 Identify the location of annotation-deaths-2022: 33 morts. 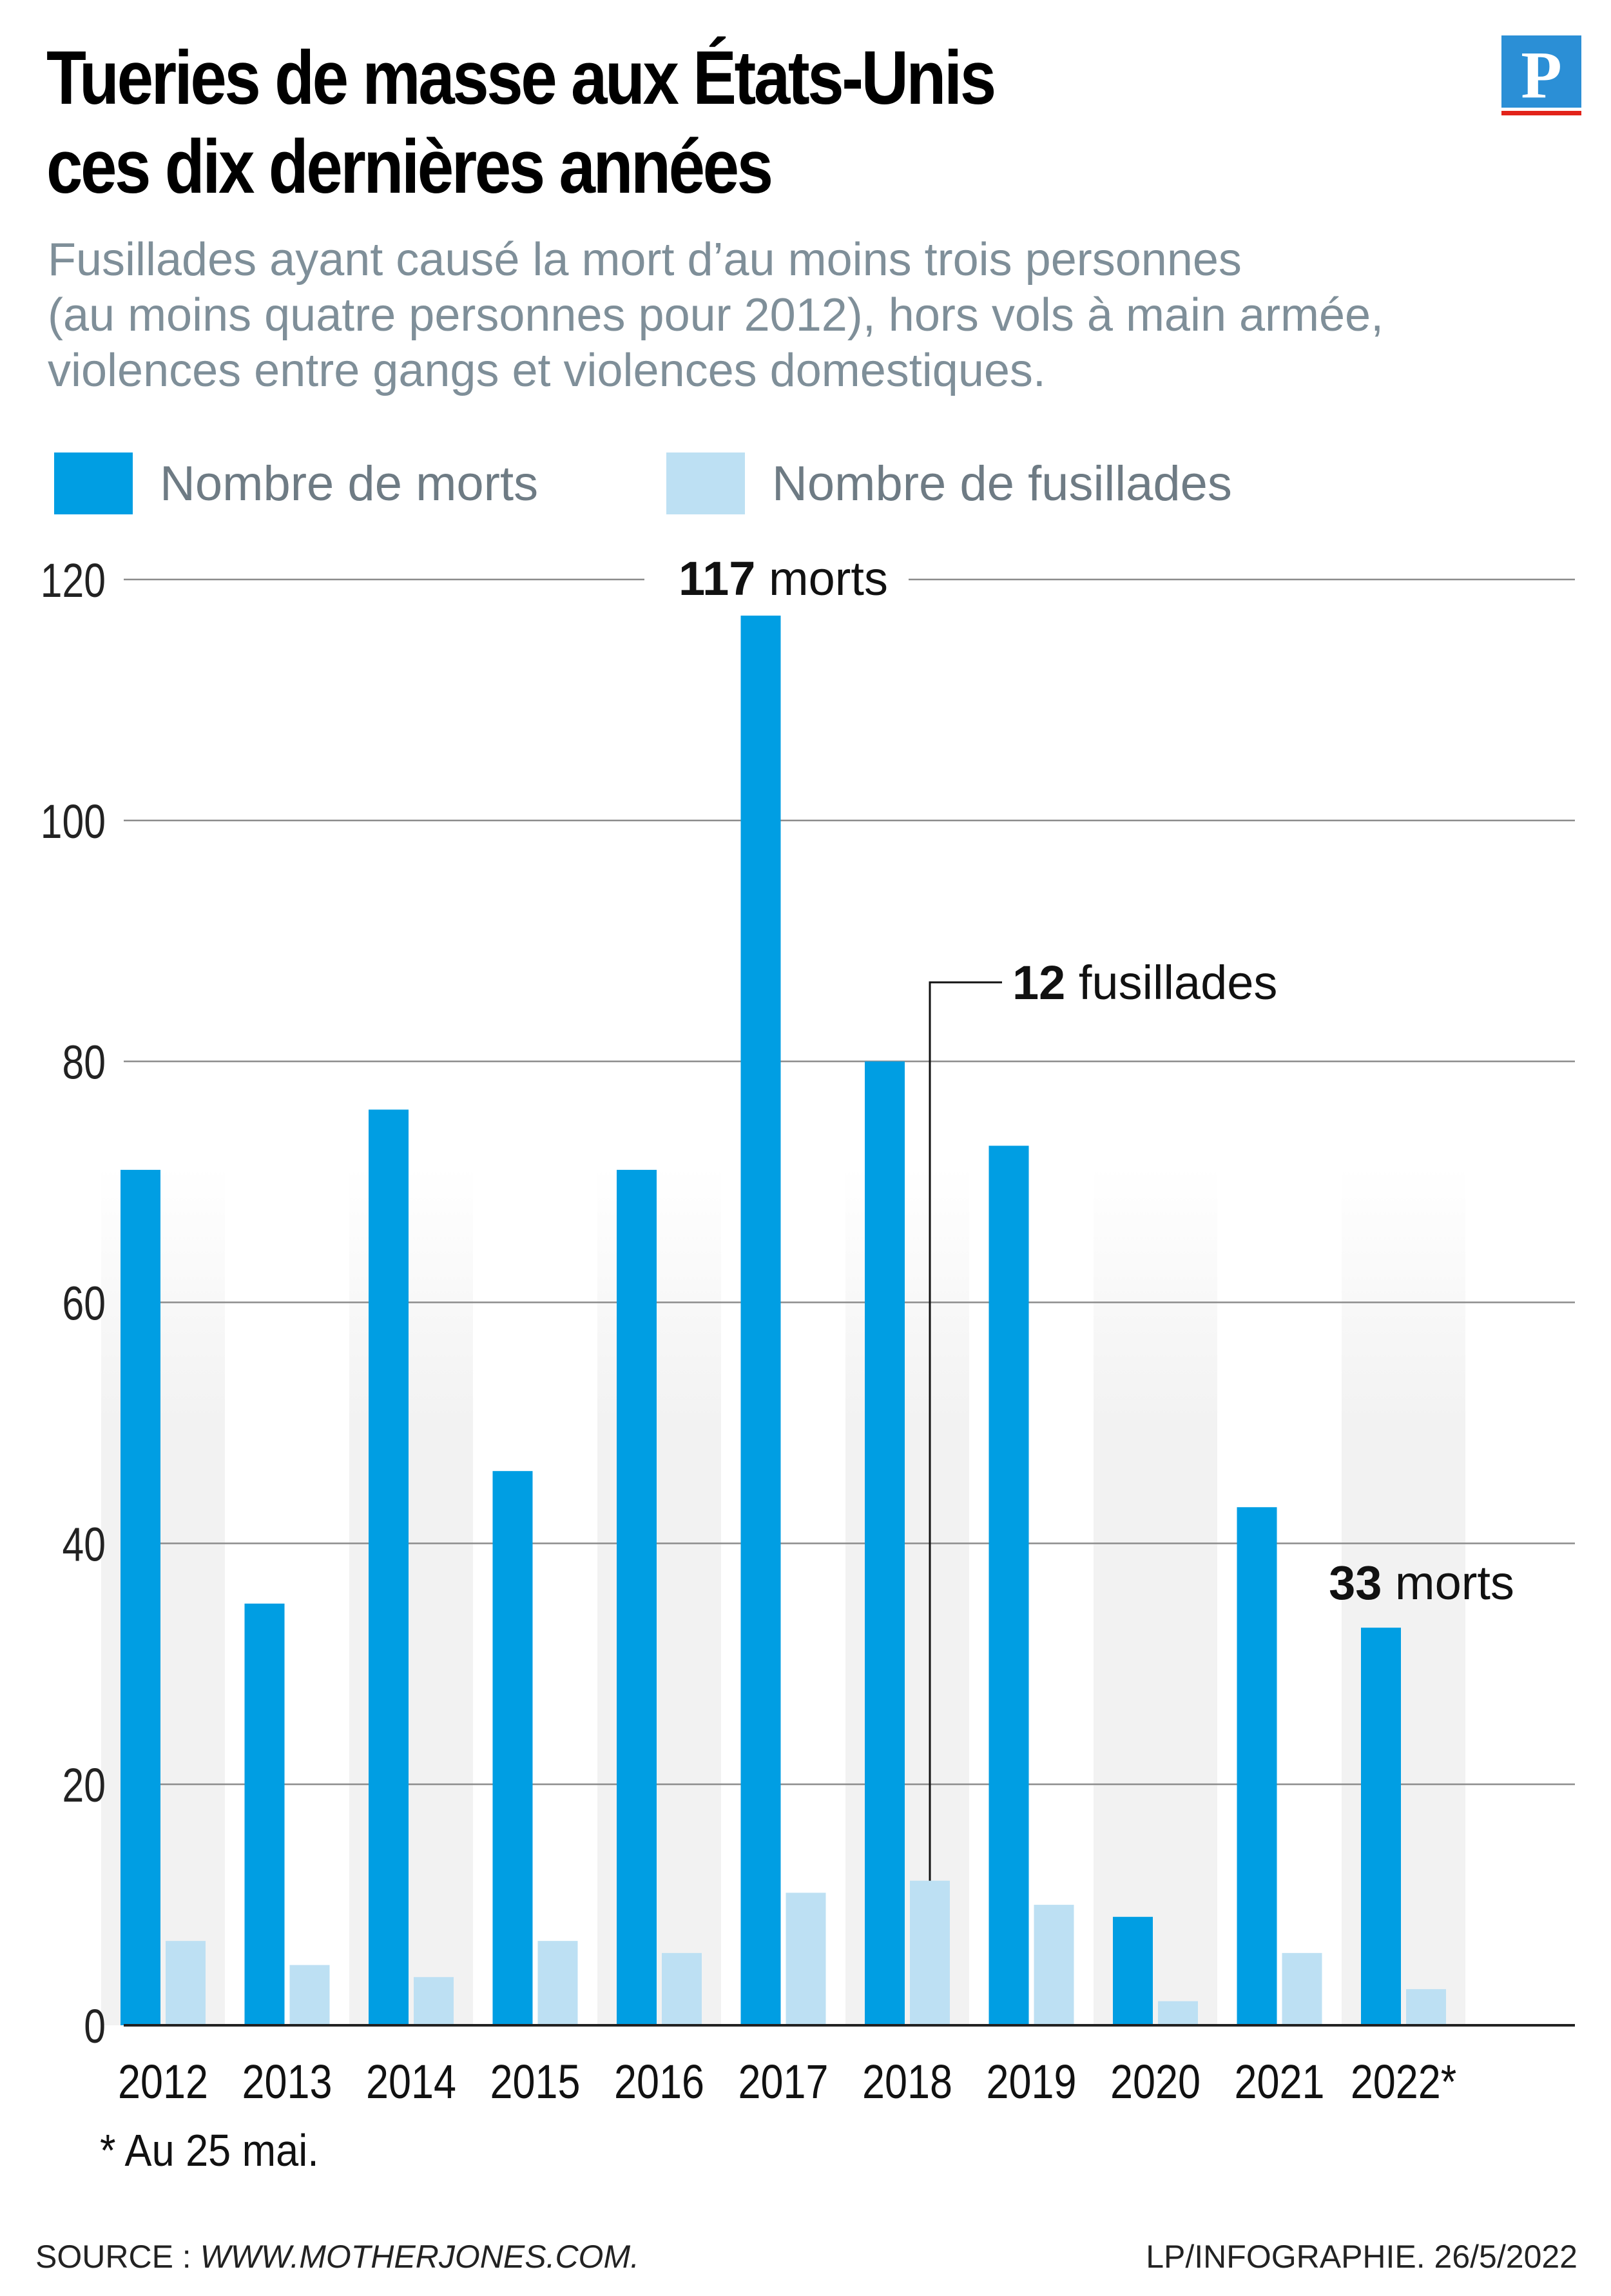
(1421, 1583).